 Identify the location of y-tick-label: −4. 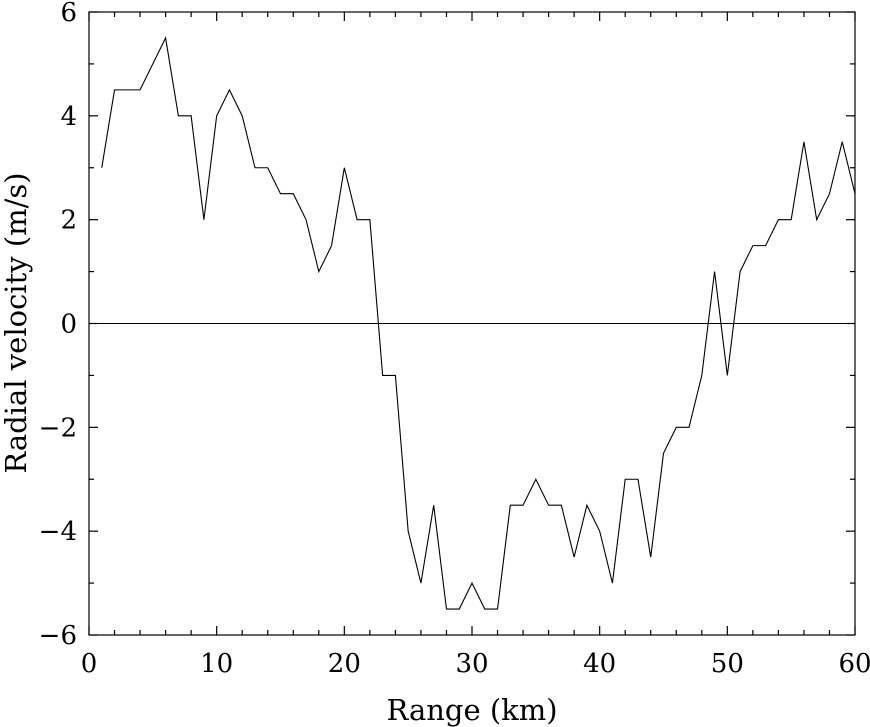
(58, 532).